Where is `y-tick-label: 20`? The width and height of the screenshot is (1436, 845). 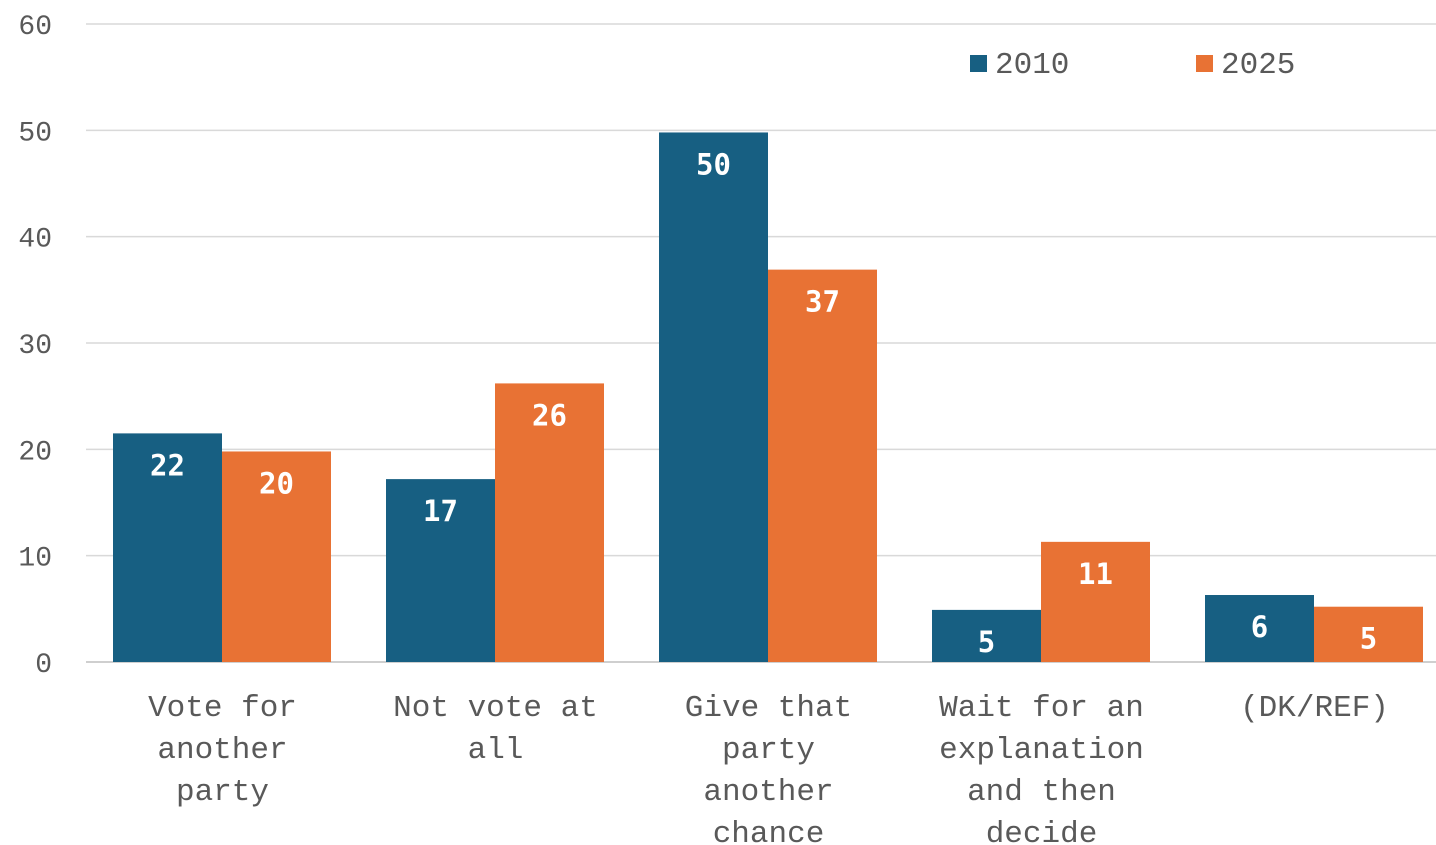
y-tick-label: 20 is located at coordinates (35, 452).